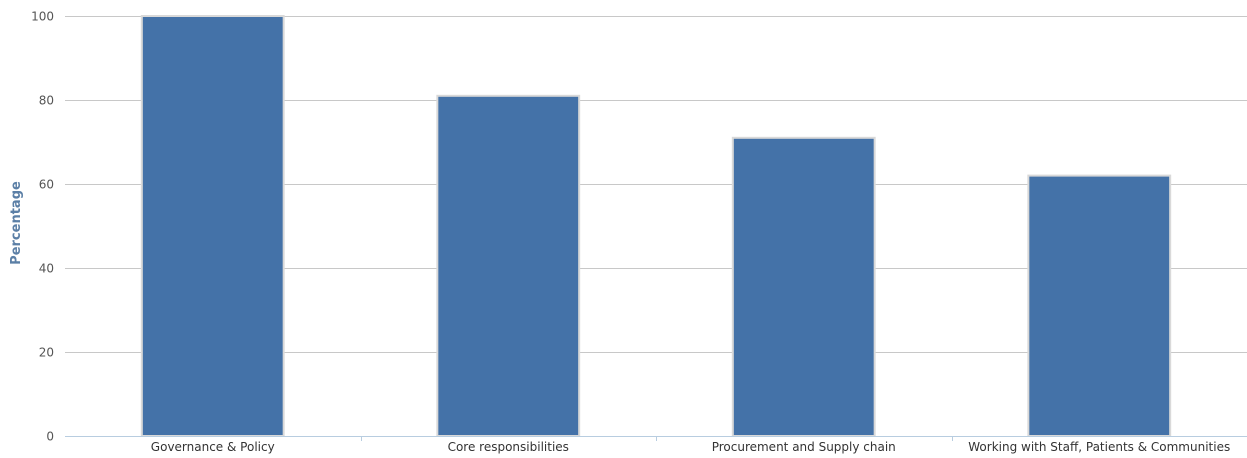 This screenshot has width=1247, height=458. Describe the element at coordinates (42, 17) in the screenshot. I see `y-tick-label: 100` at that location.